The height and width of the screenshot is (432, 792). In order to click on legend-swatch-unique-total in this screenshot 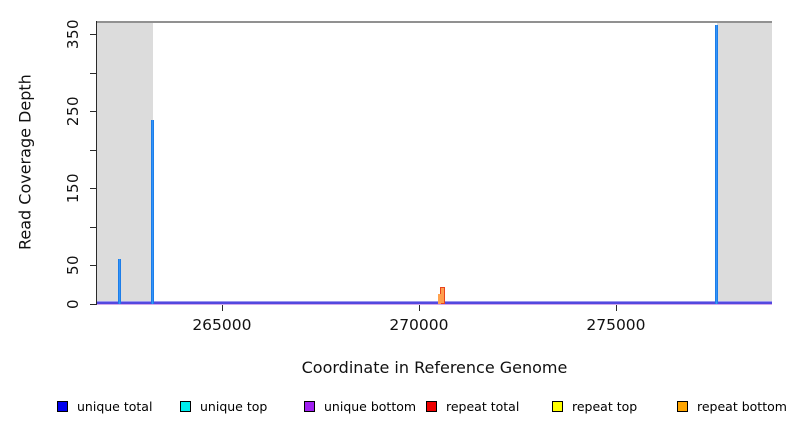, I will do `click(62, 406)`.